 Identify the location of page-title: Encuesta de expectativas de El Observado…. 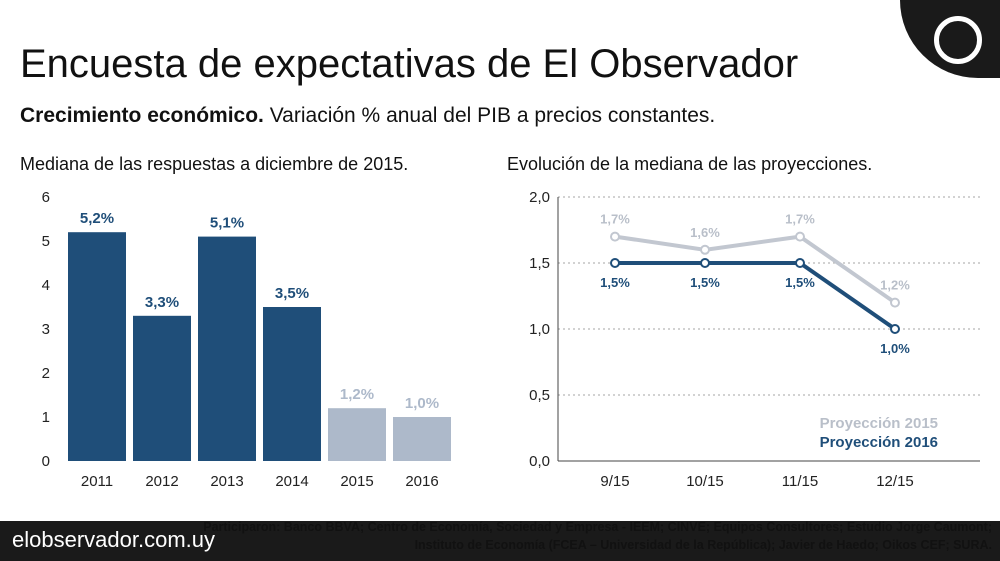
(409, 64).